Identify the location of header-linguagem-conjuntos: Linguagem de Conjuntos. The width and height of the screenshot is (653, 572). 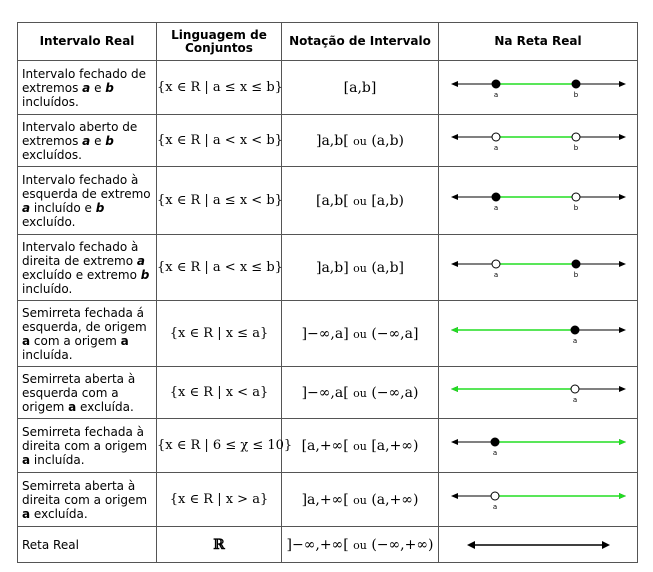
(219, 41).